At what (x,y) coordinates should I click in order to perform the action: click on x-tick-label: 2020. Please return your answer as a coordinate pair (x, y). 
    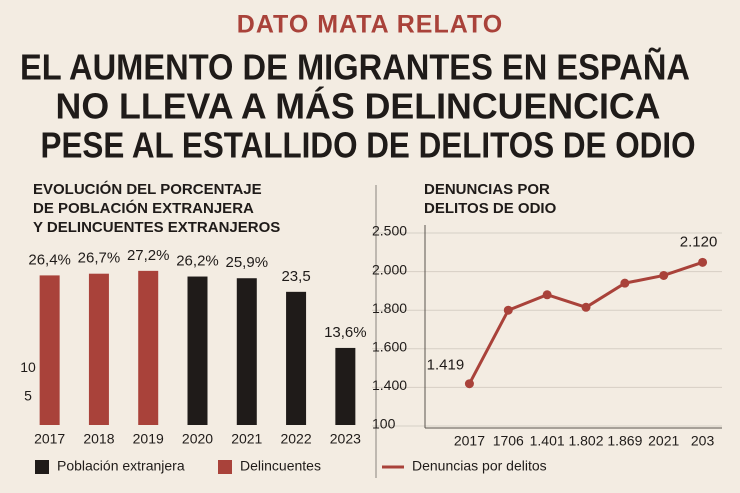
    Looking at the image, I should click on (197, 439).